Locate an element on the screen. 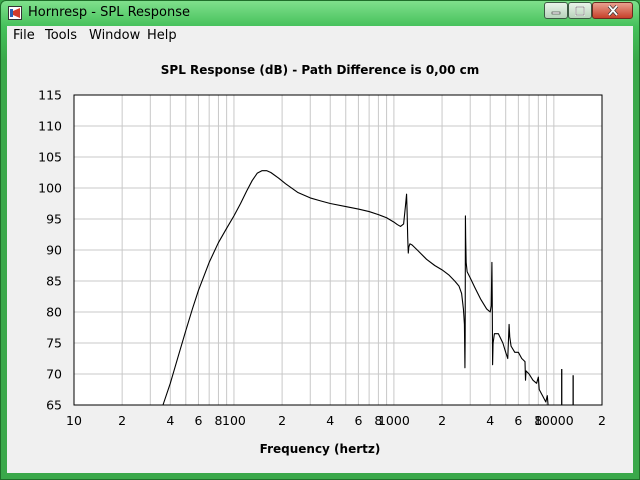 Image resolution: width=640 pixels, height=480 pixels. hornresp-app-icon is located at coordinates (15, 13).